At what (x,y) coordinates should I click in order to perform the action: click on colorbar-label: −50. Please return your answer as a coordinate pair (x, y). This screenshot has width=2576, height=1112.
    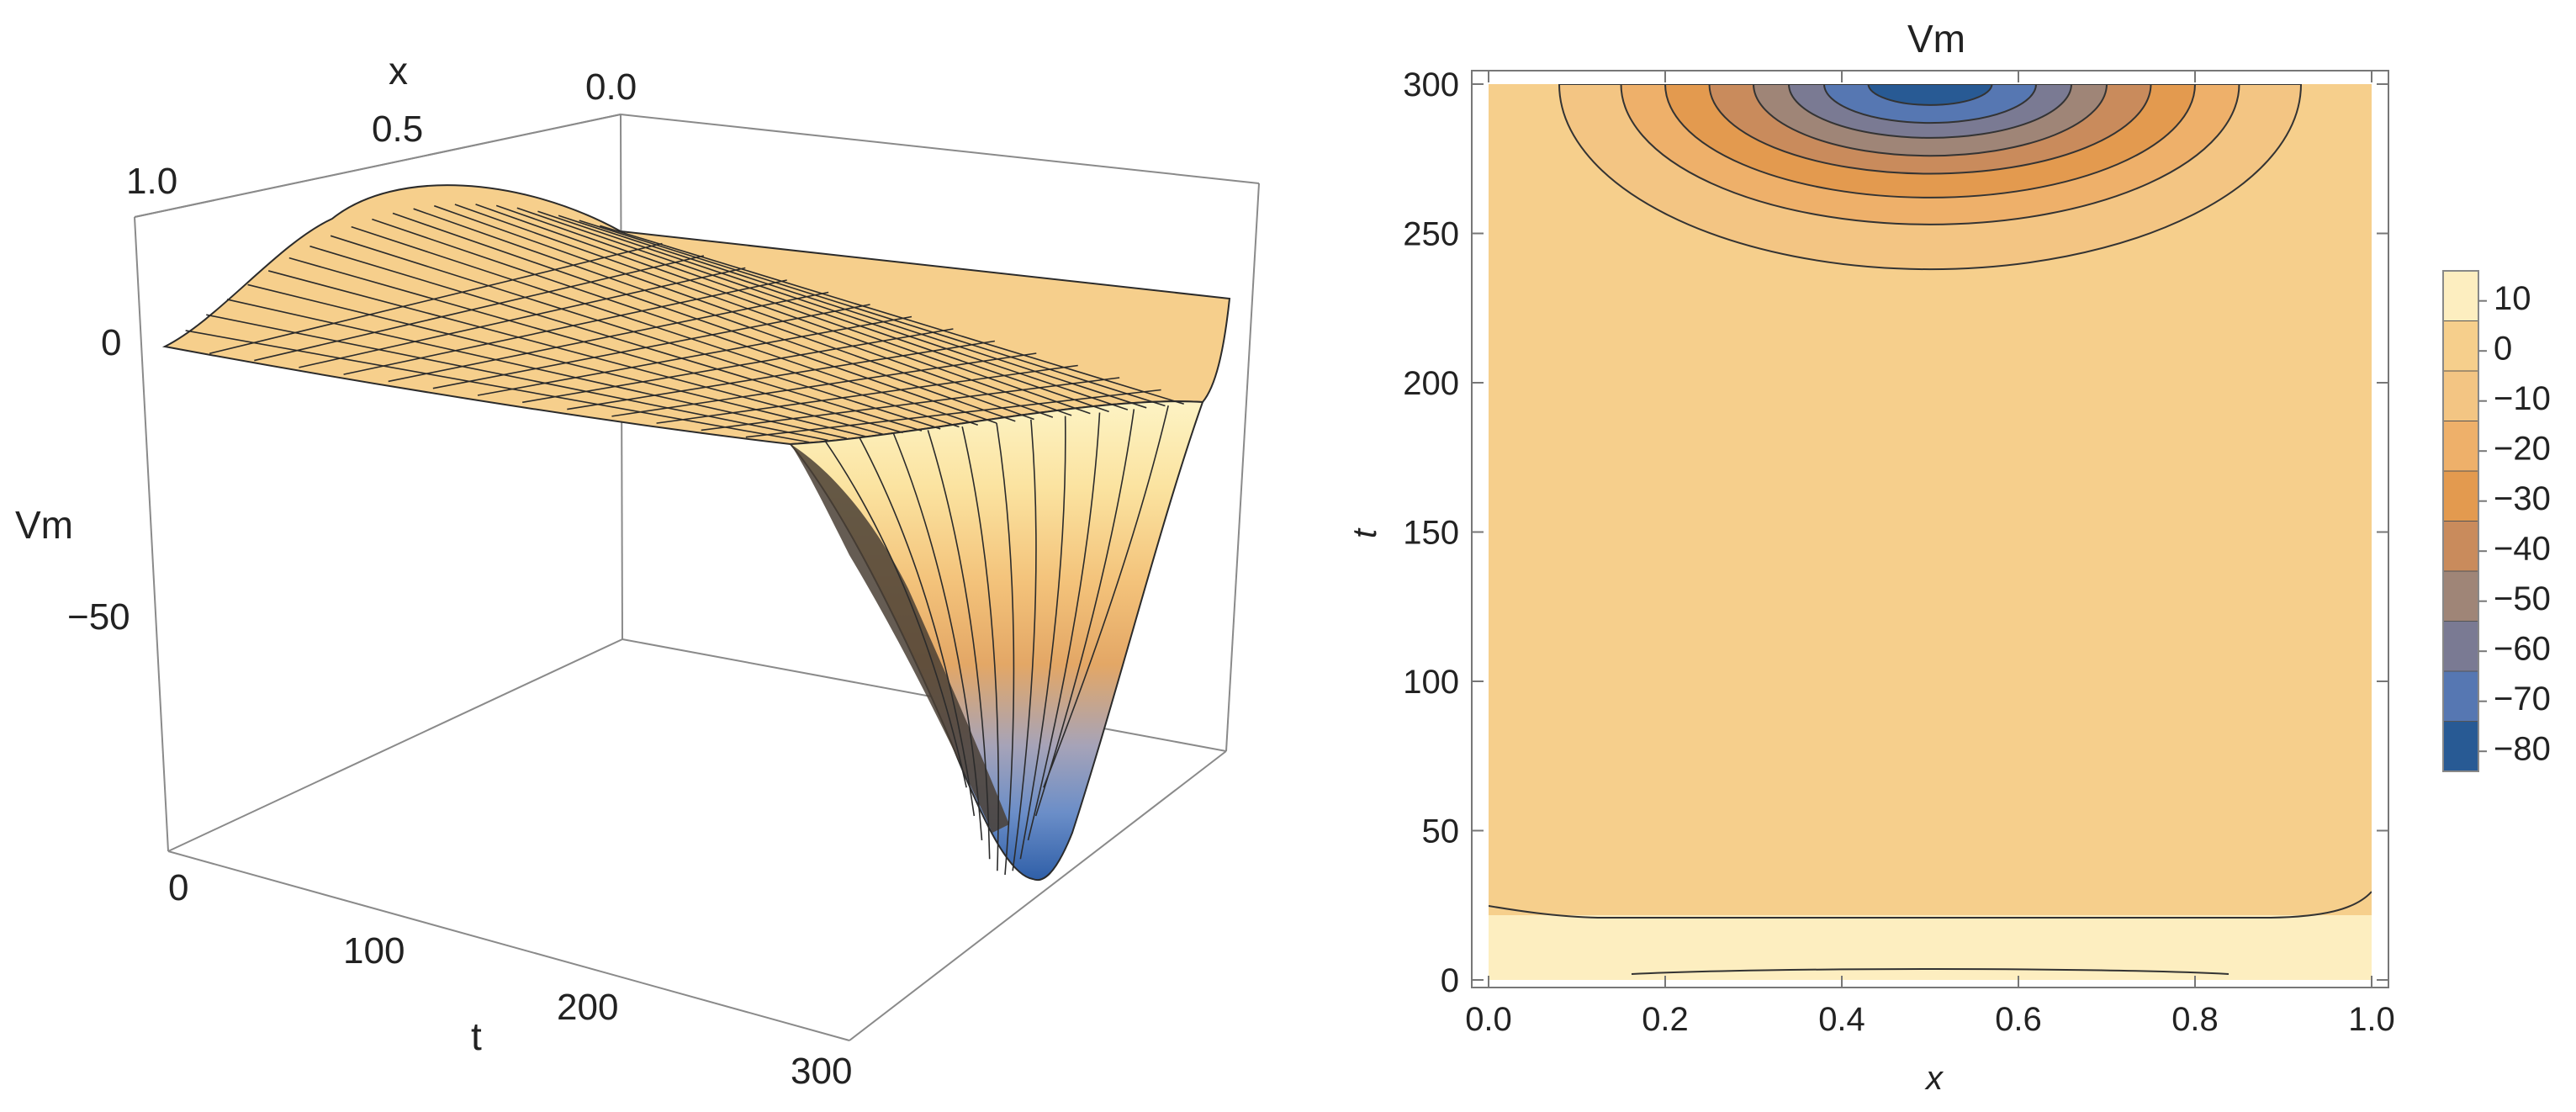
    Looking at the image, I should click on (2522, 598).